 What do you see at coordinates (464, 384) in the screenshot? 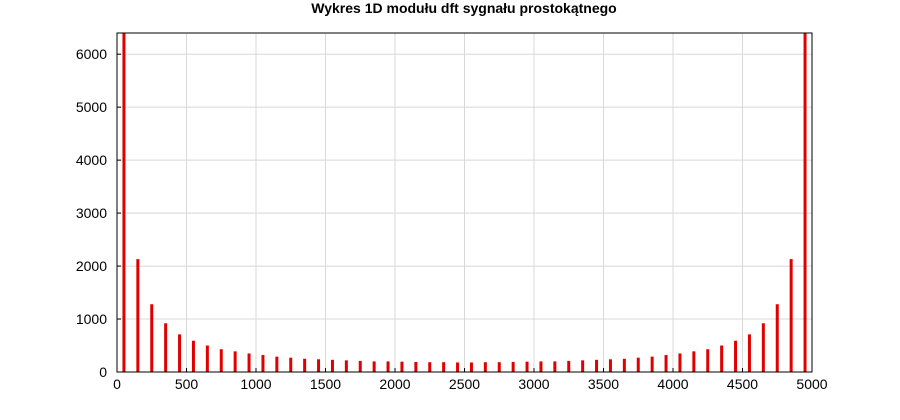
I see `x-tick-label: 2500` at bounding box center [464, 384].